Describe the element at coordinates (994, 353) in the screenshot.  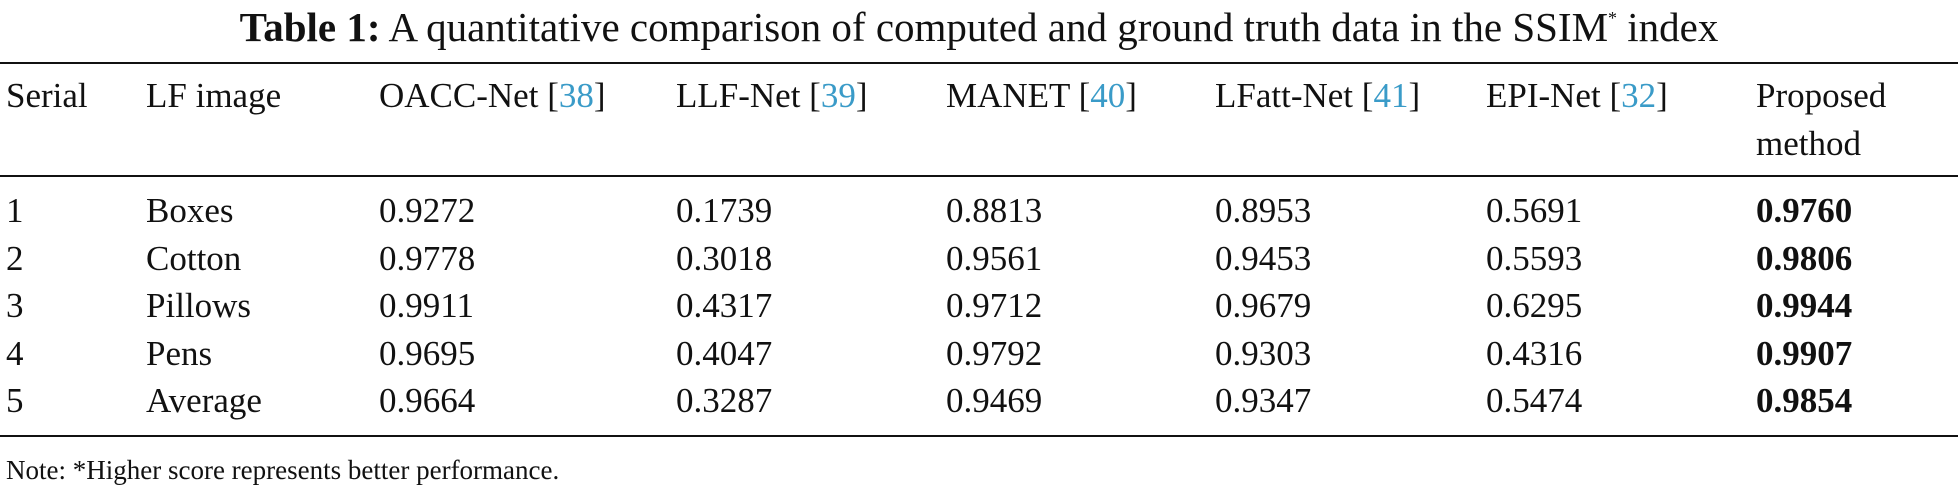
I see `cell-manet: 0.9792` at that location.